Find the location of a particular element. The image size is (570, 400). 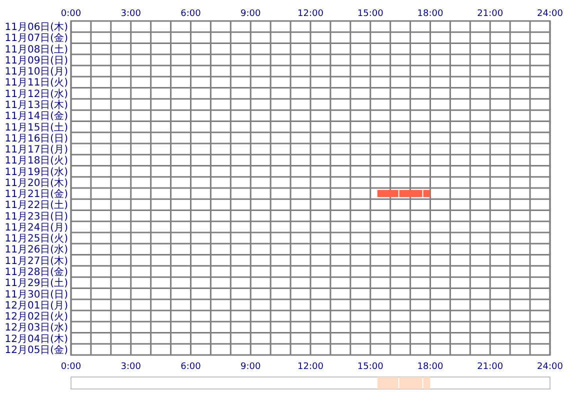

x-tick-label: 24:00 is located at coordinates (550, 14).